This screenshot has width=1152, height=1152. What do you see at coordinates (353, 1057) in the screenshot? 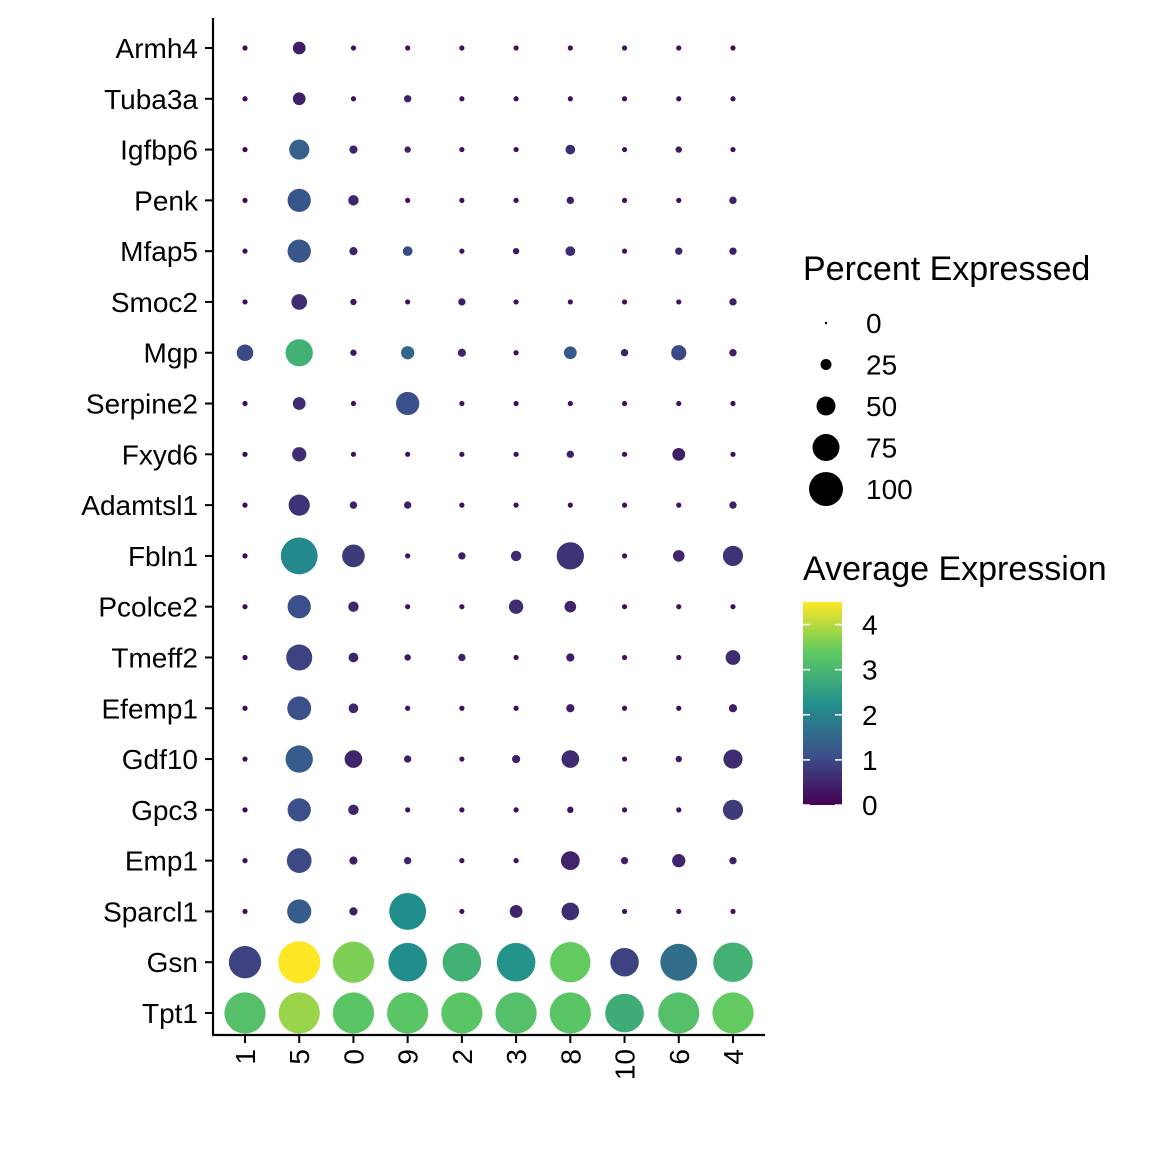
I see `x-tick-label: 0` at bounding box center [353, 1057].